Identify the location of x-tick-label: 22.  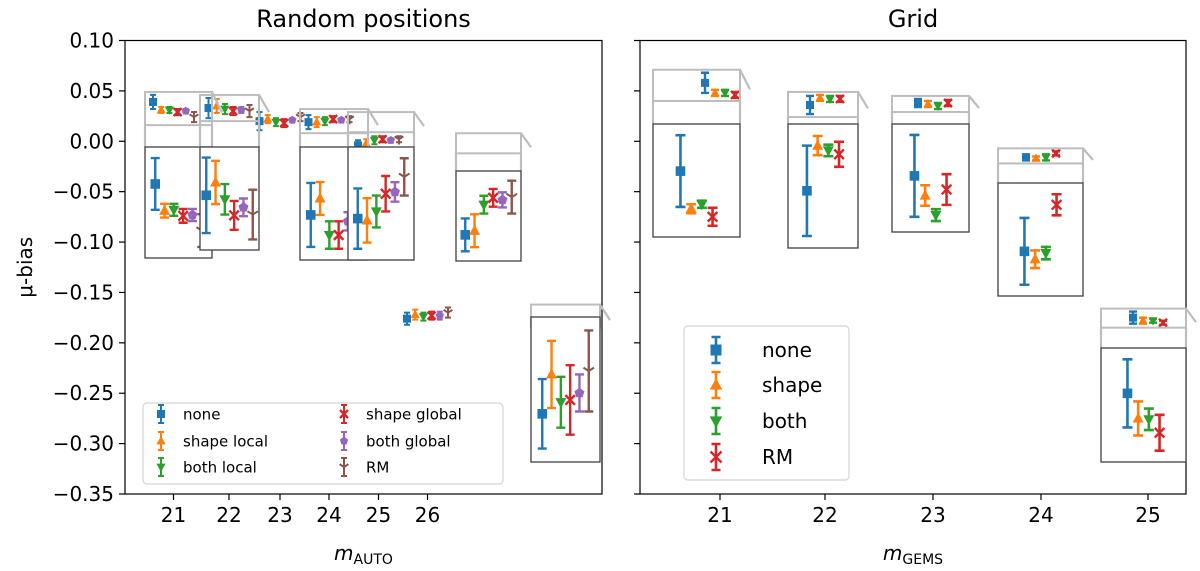
(228, 515).